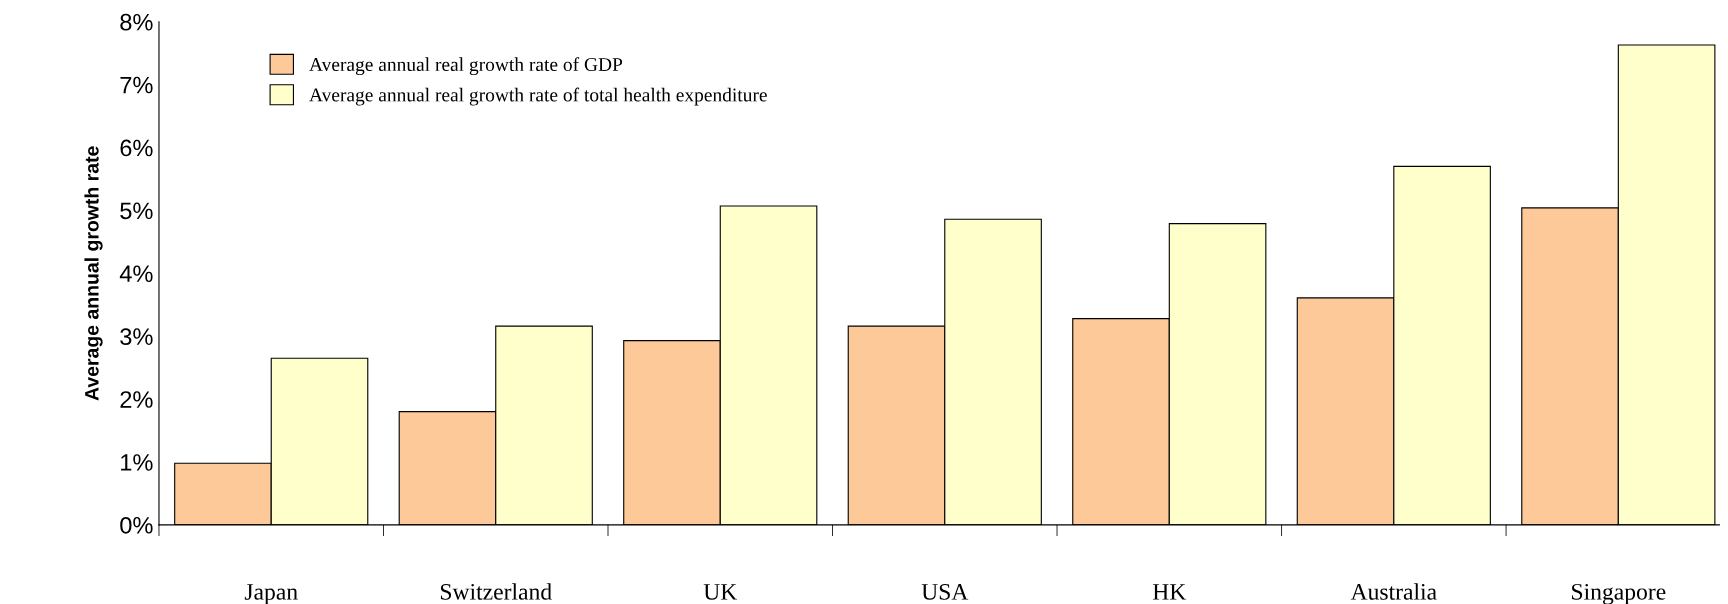  Describe the element at coordinates (538, 96) in the screenshot. I see `legend-label: Average annual real growth rate of total health expenditure` at that location.